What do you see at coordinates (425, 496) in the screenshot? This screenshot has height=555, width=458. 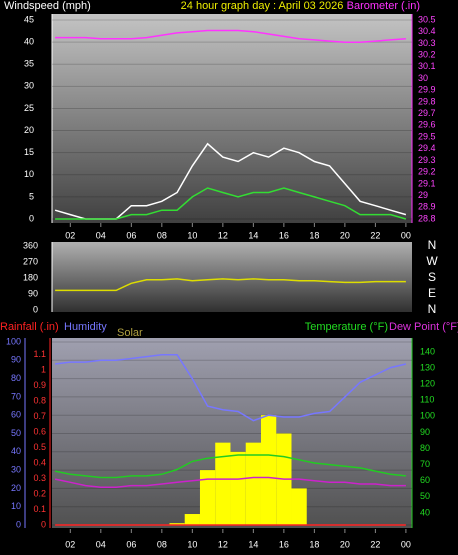 I see `y2-tick-label: 50` at bounding box center [425, 496].